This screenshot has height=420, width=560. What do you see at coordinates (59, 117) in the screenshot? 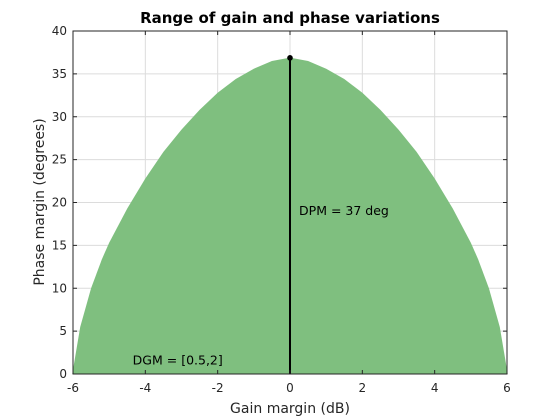
I see `y-tick-label-6: 30` at bounding box center [59, 117].